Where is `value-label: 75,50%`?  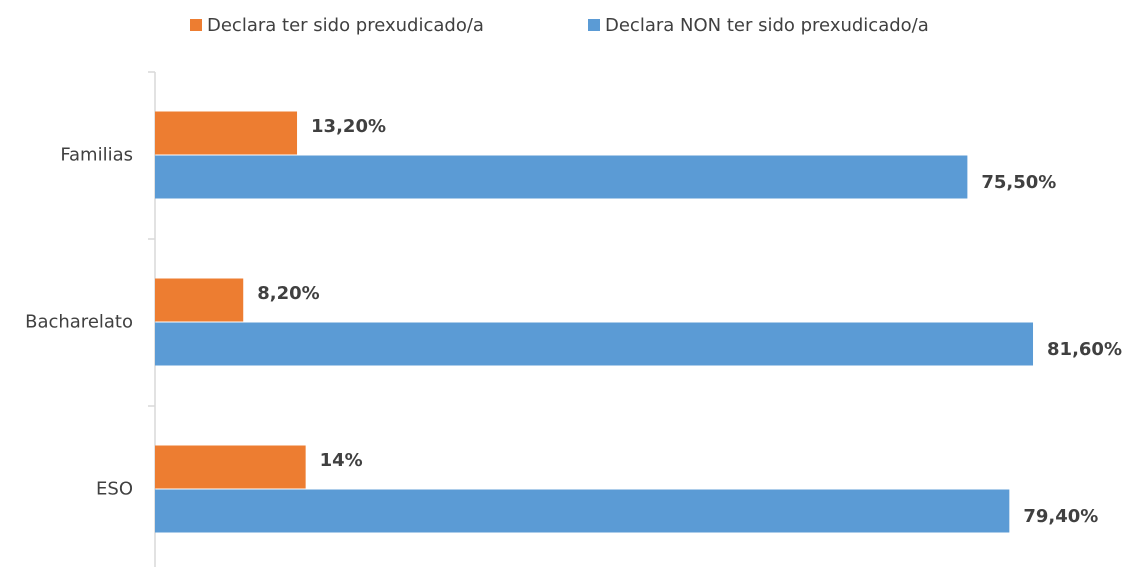 value-label: 75,50% is located at coordinates (1018, 182).